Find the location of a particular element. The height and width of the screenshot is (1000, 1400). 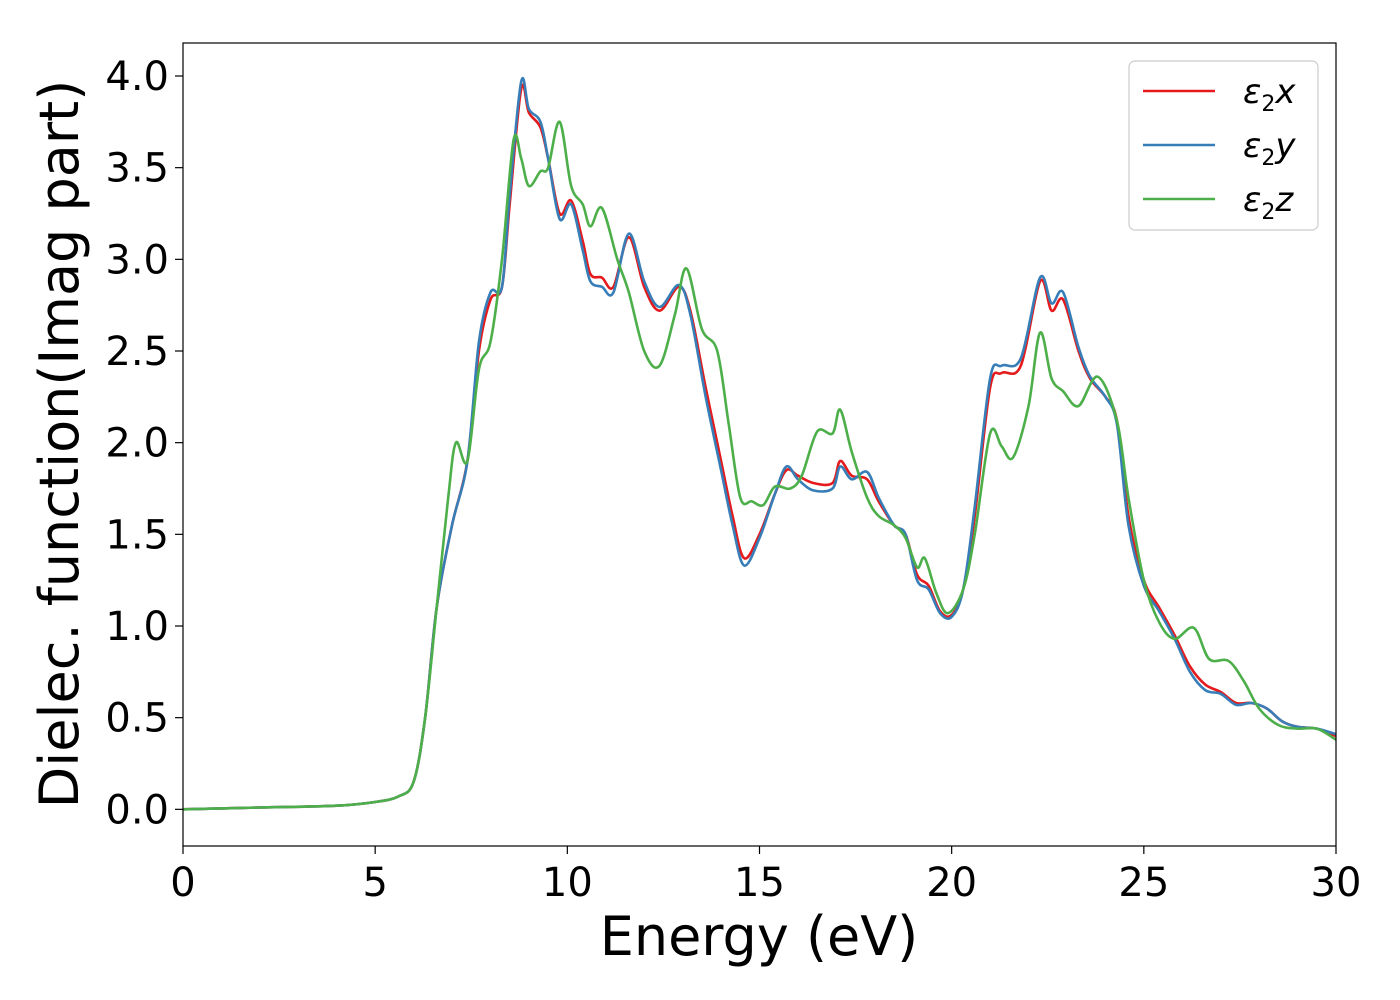

legend-label-y: ε2y is located at coordinates (1269, 148).